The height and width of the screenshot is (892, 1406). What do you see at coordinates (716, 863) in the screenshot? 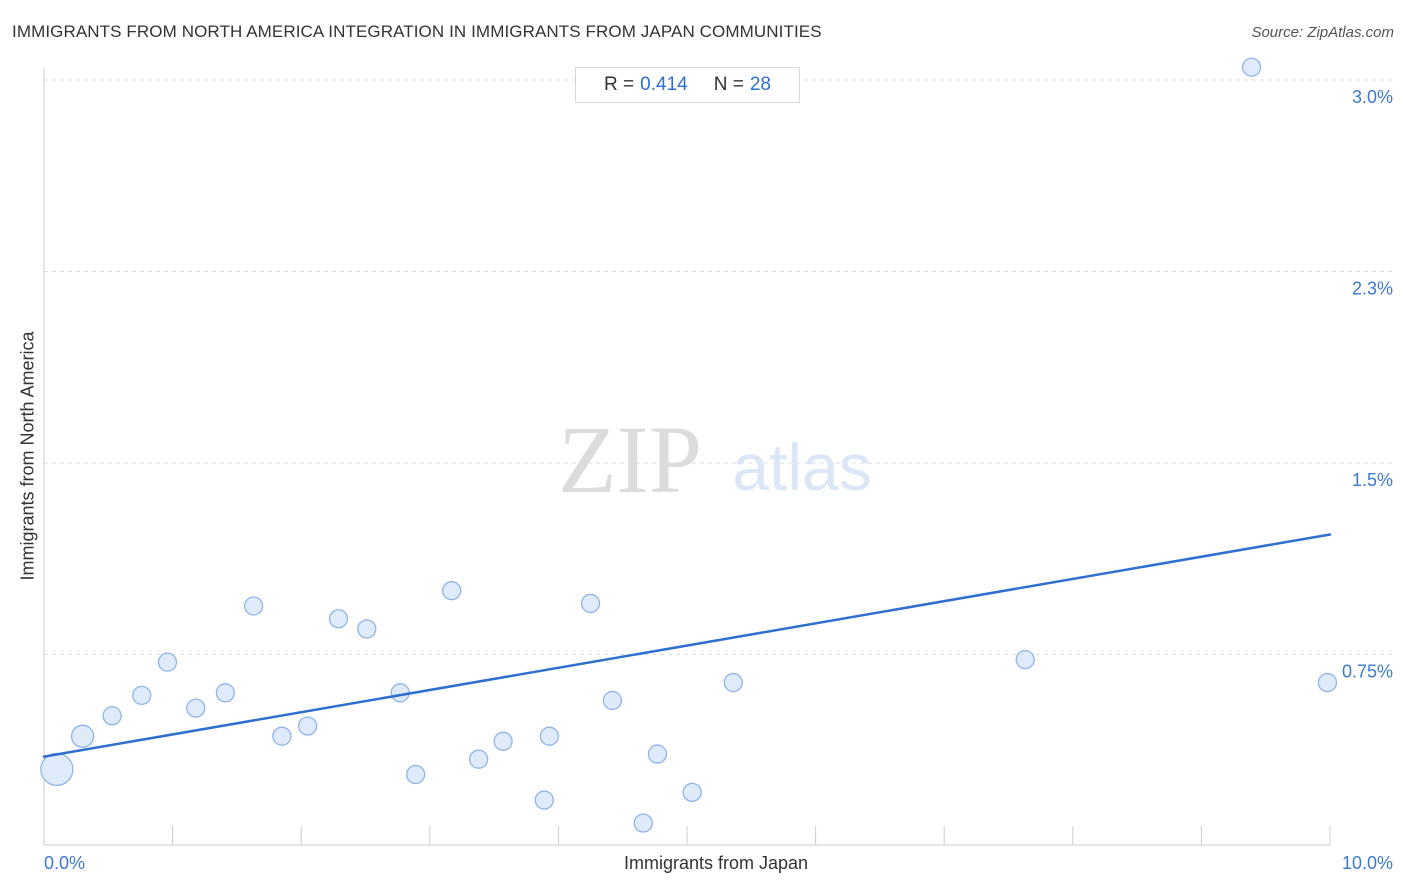
I see `x-axis-label: Immigrants from Japan` at bounding box center [716, 863].